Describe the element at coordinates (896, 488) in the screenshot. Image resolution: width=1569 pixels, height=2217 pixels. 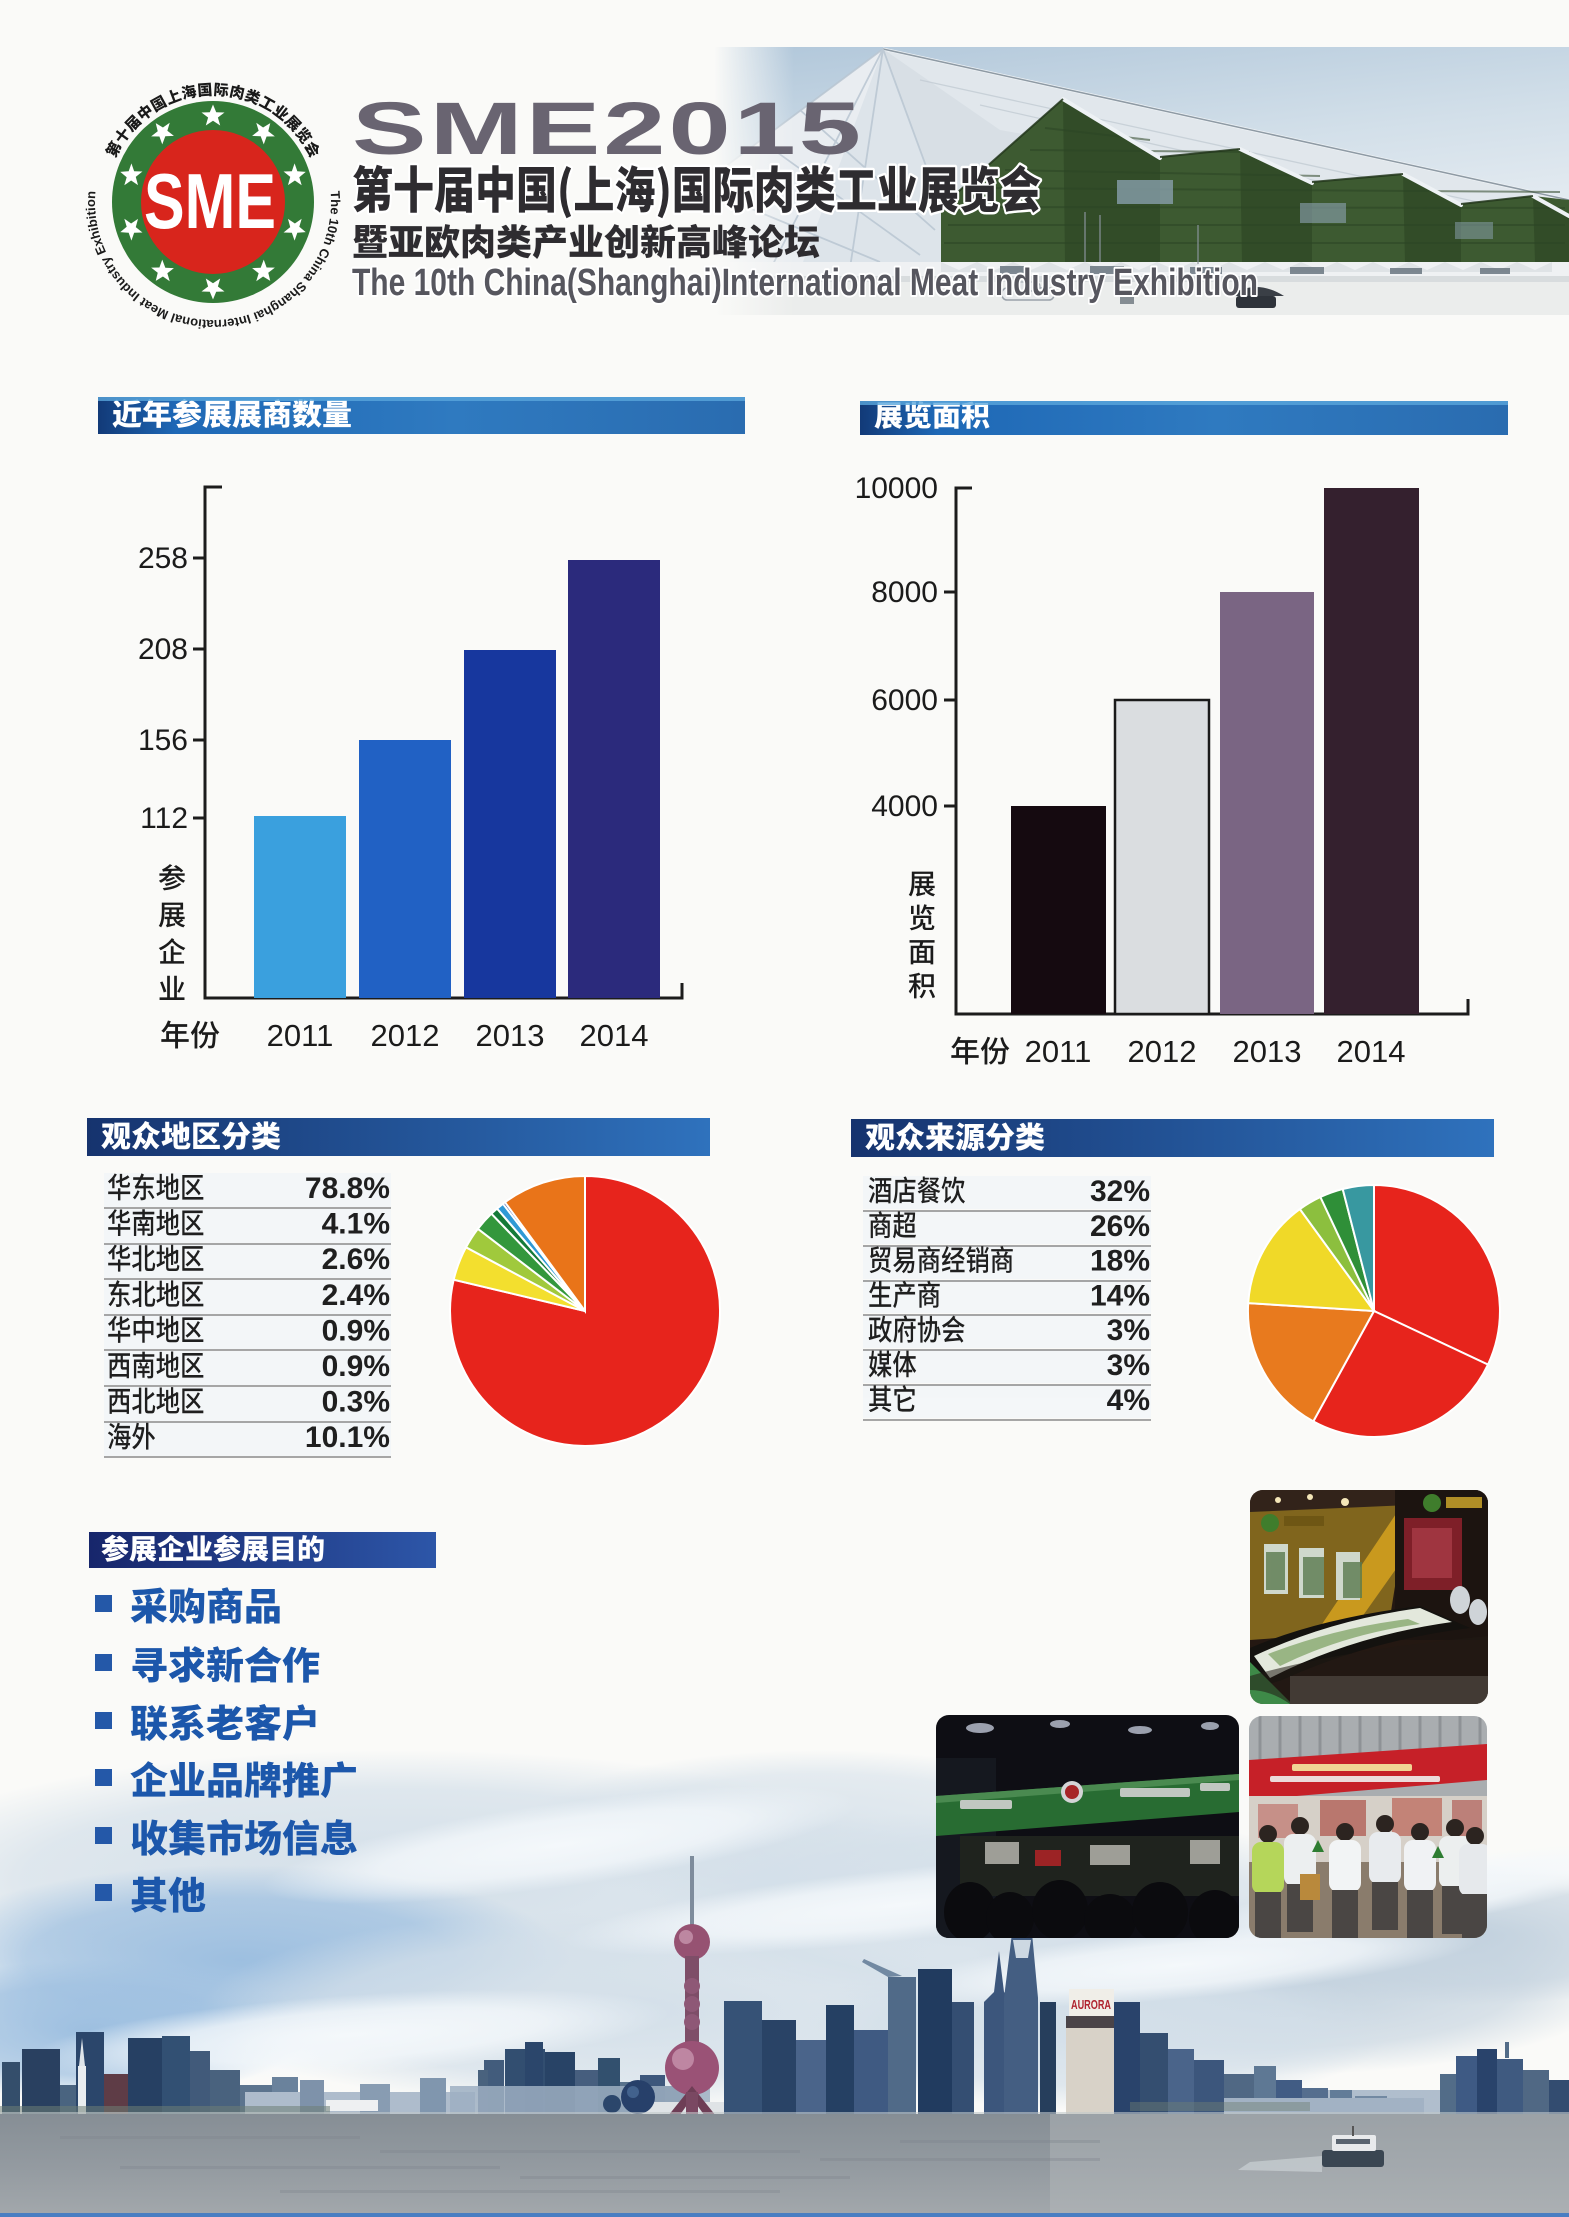
I see `svg-text: 10000` at that location.